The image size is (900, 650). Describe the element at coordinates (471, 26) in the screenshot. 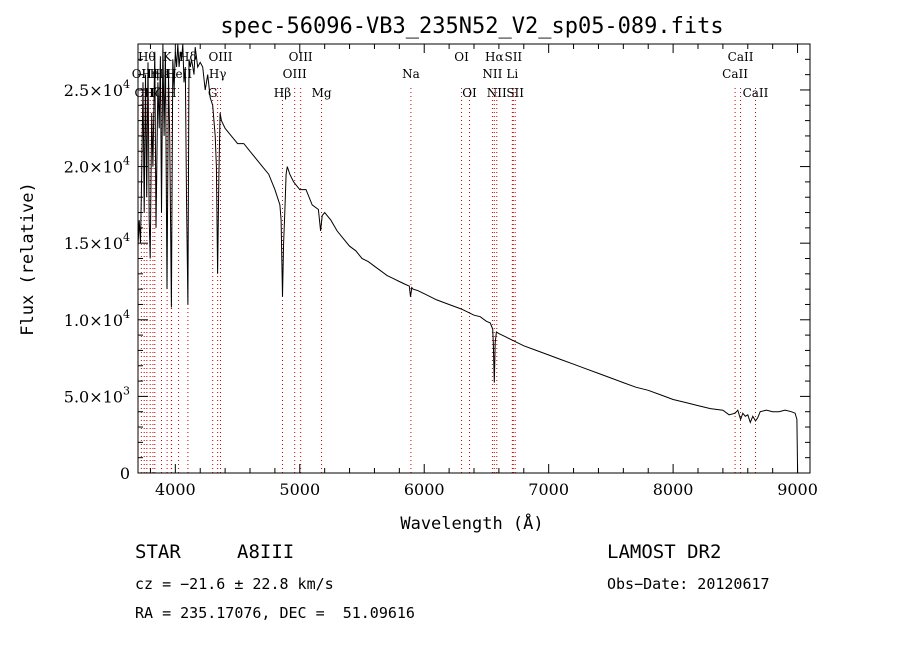

I see `chart-title: spec-56096-VB3_235N52_V2_sp05-089.fits` at that location.